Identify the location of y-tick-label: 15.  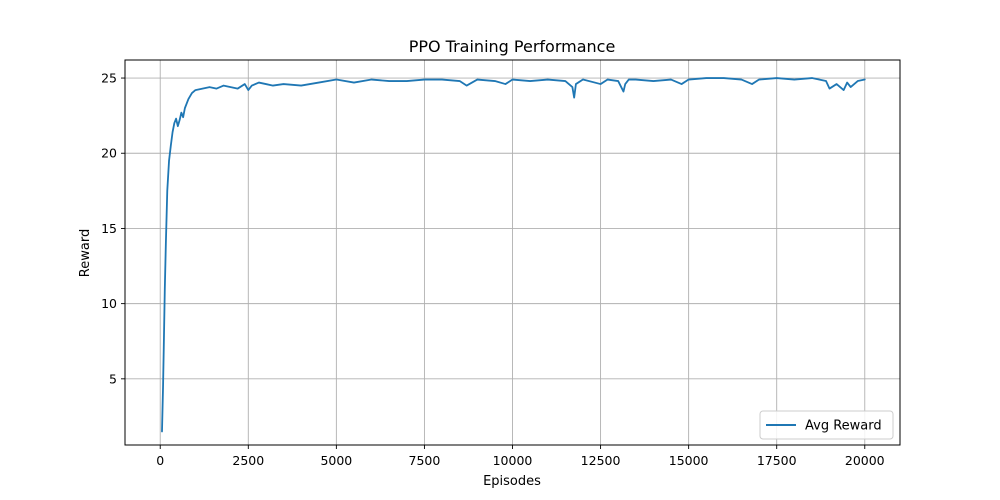
(109, 228).